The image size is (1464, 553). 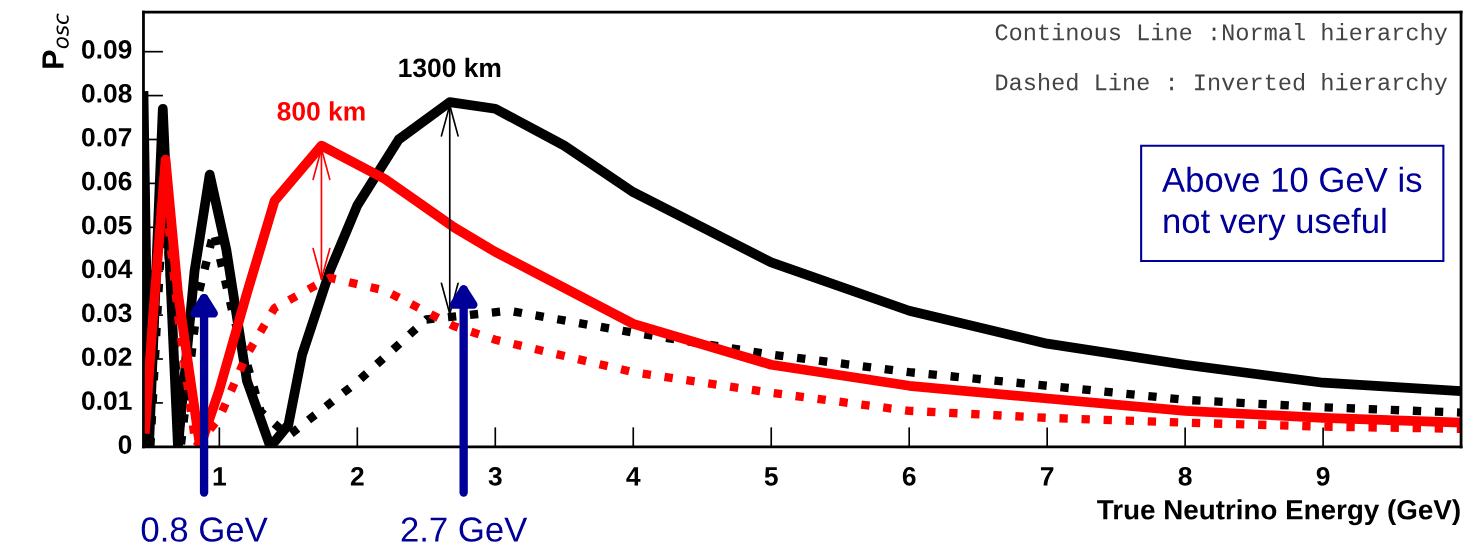 What do you see at coordinates (771, 476) in the screenshot?
I see `x-tick-label: 5` at bounding box center [771, 476].